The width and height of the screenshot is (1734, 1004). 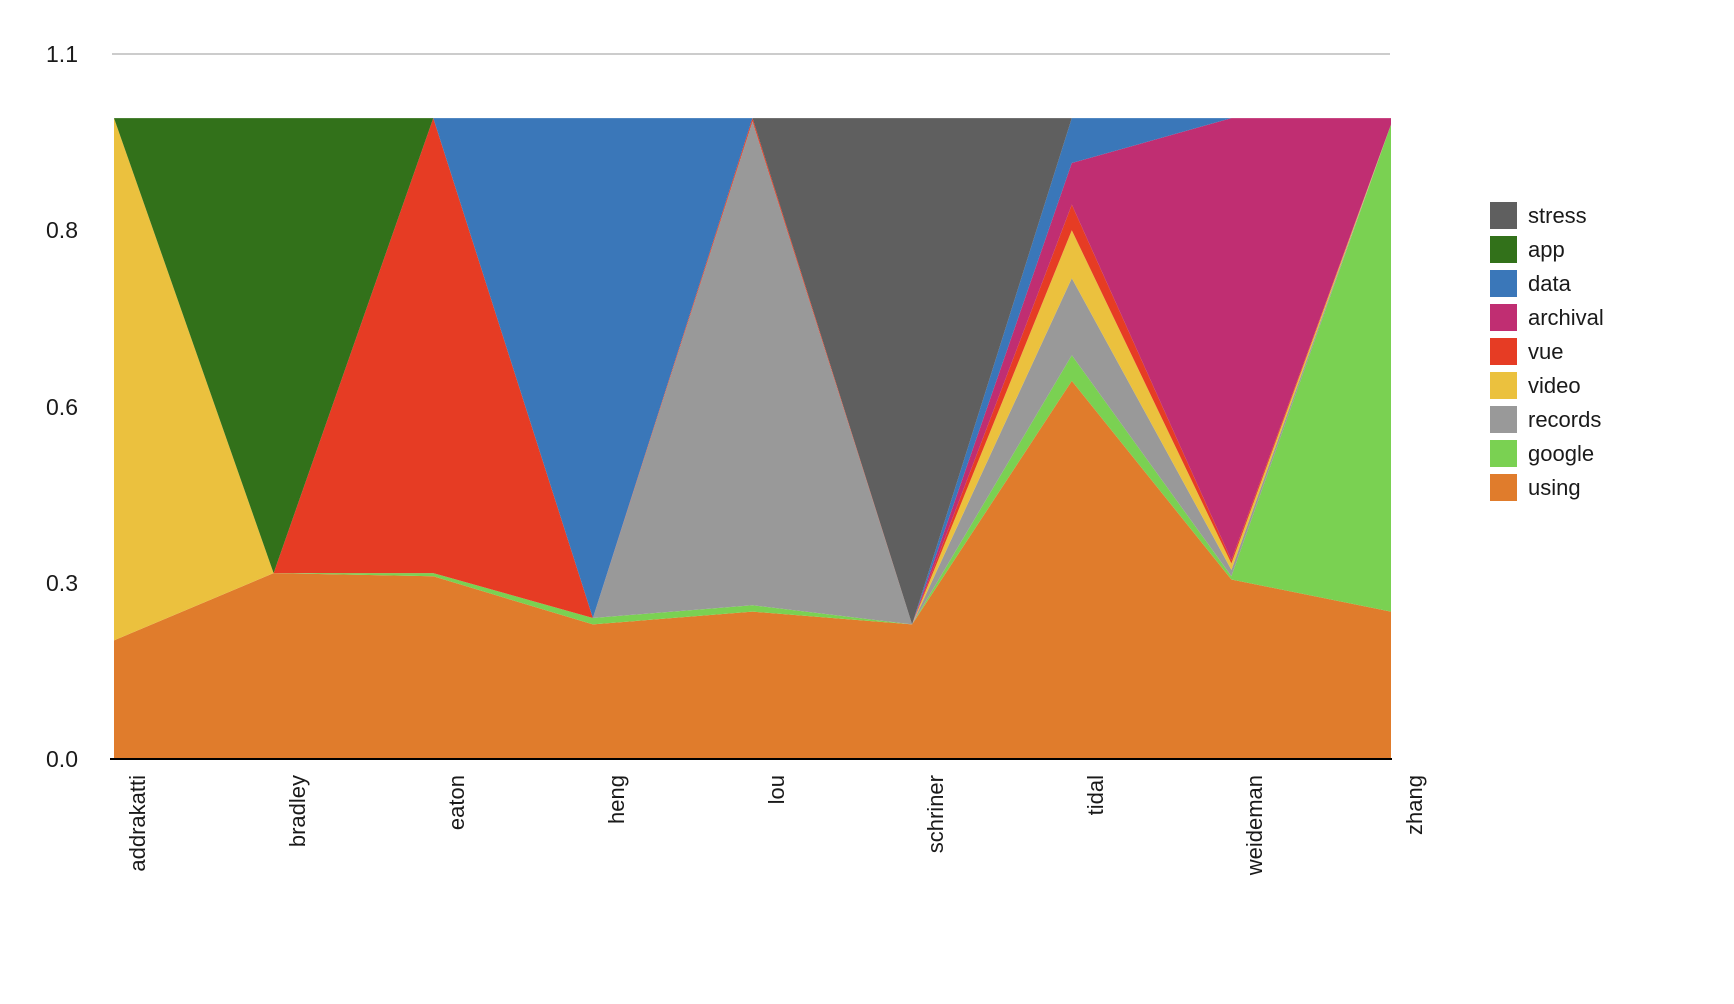 I want to click on legend-label-records: records, so click(x=1565, y=419).